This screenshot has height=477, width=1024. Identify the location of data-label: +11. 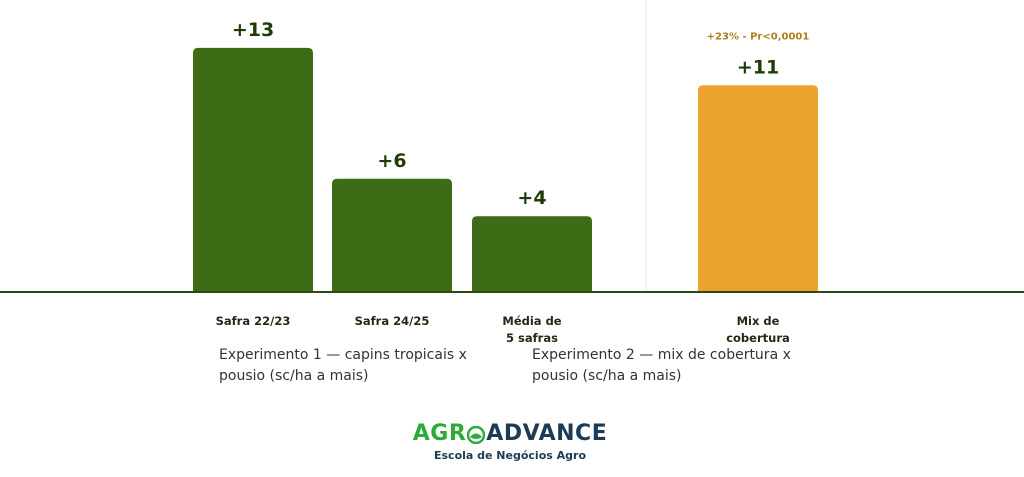
(758, 67).